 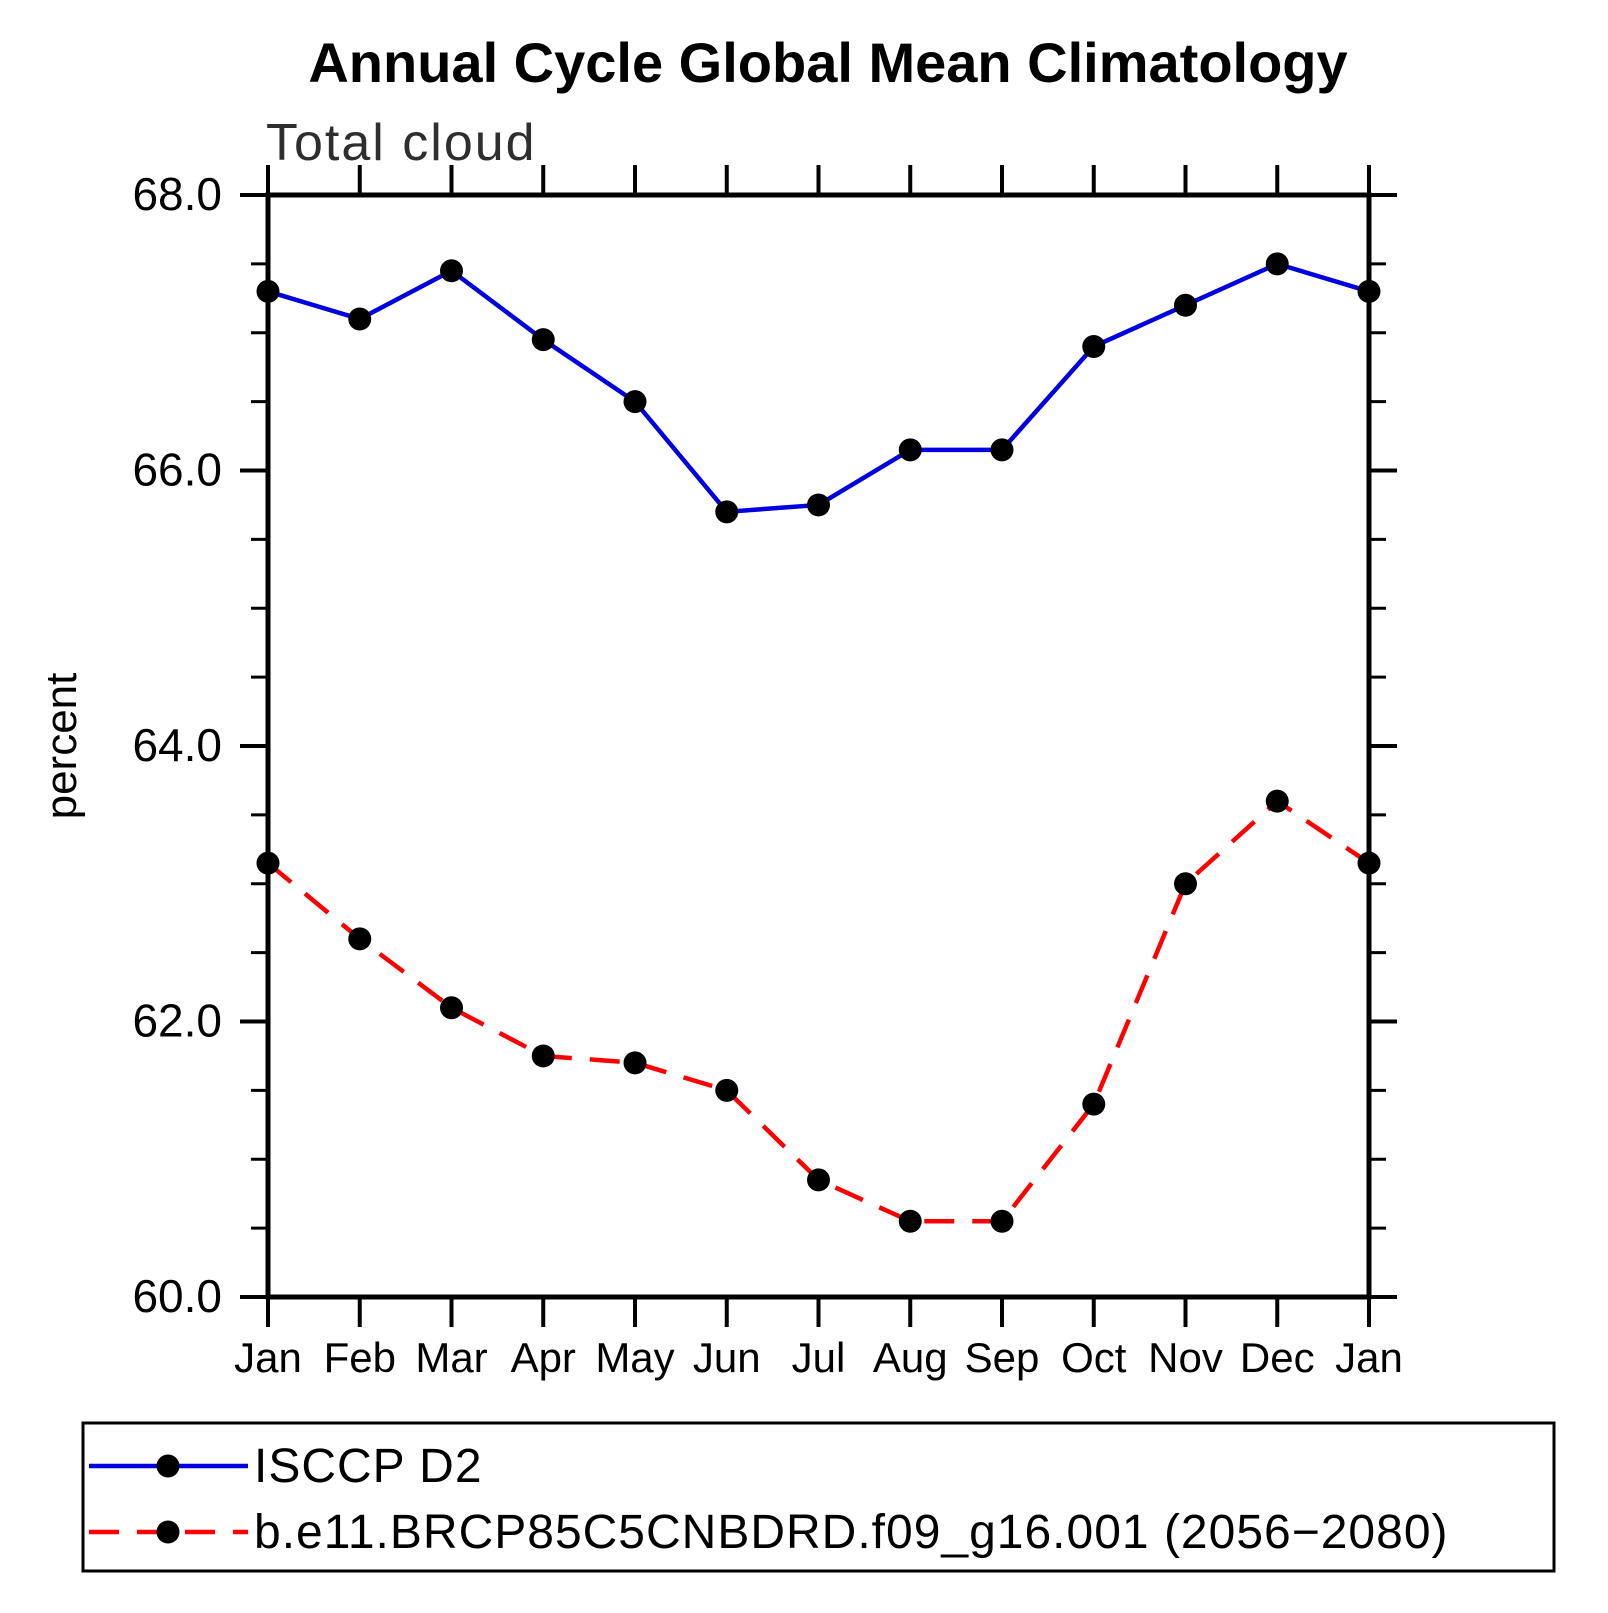 What do you see at coordinates (634, 1357) in the screenshot?
I see `x-tick-label: May` at bounding box center [634, 1357].